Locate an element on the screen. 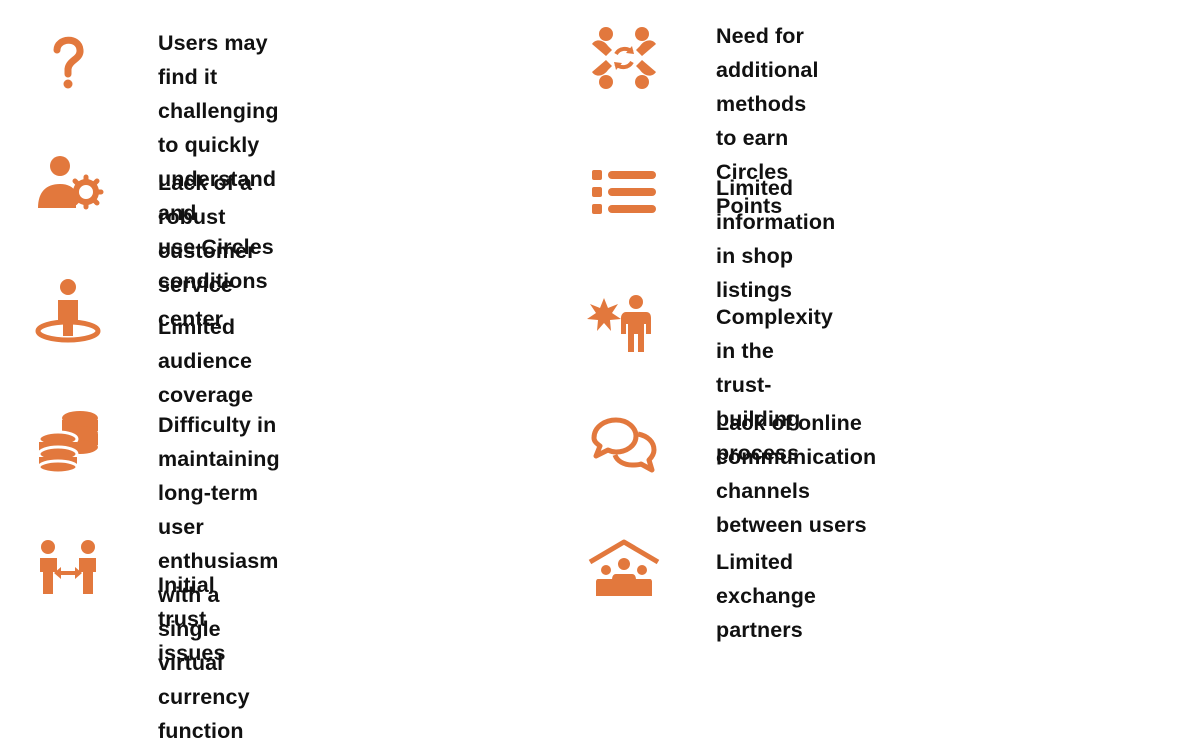 The height and width of the screenshot is (748, 1186). item-text: Complexity in the trust-building process is located at coordinates (774, 385).